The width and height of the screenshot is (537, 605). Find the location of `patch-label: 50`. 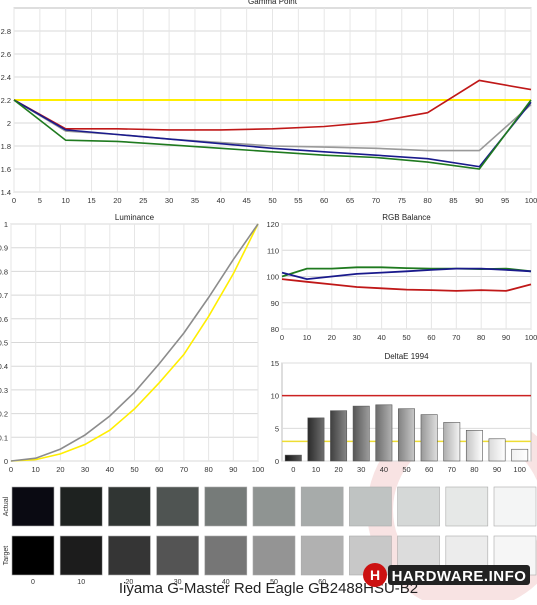

patch-label: 50 is located at coordinates (274, 582).